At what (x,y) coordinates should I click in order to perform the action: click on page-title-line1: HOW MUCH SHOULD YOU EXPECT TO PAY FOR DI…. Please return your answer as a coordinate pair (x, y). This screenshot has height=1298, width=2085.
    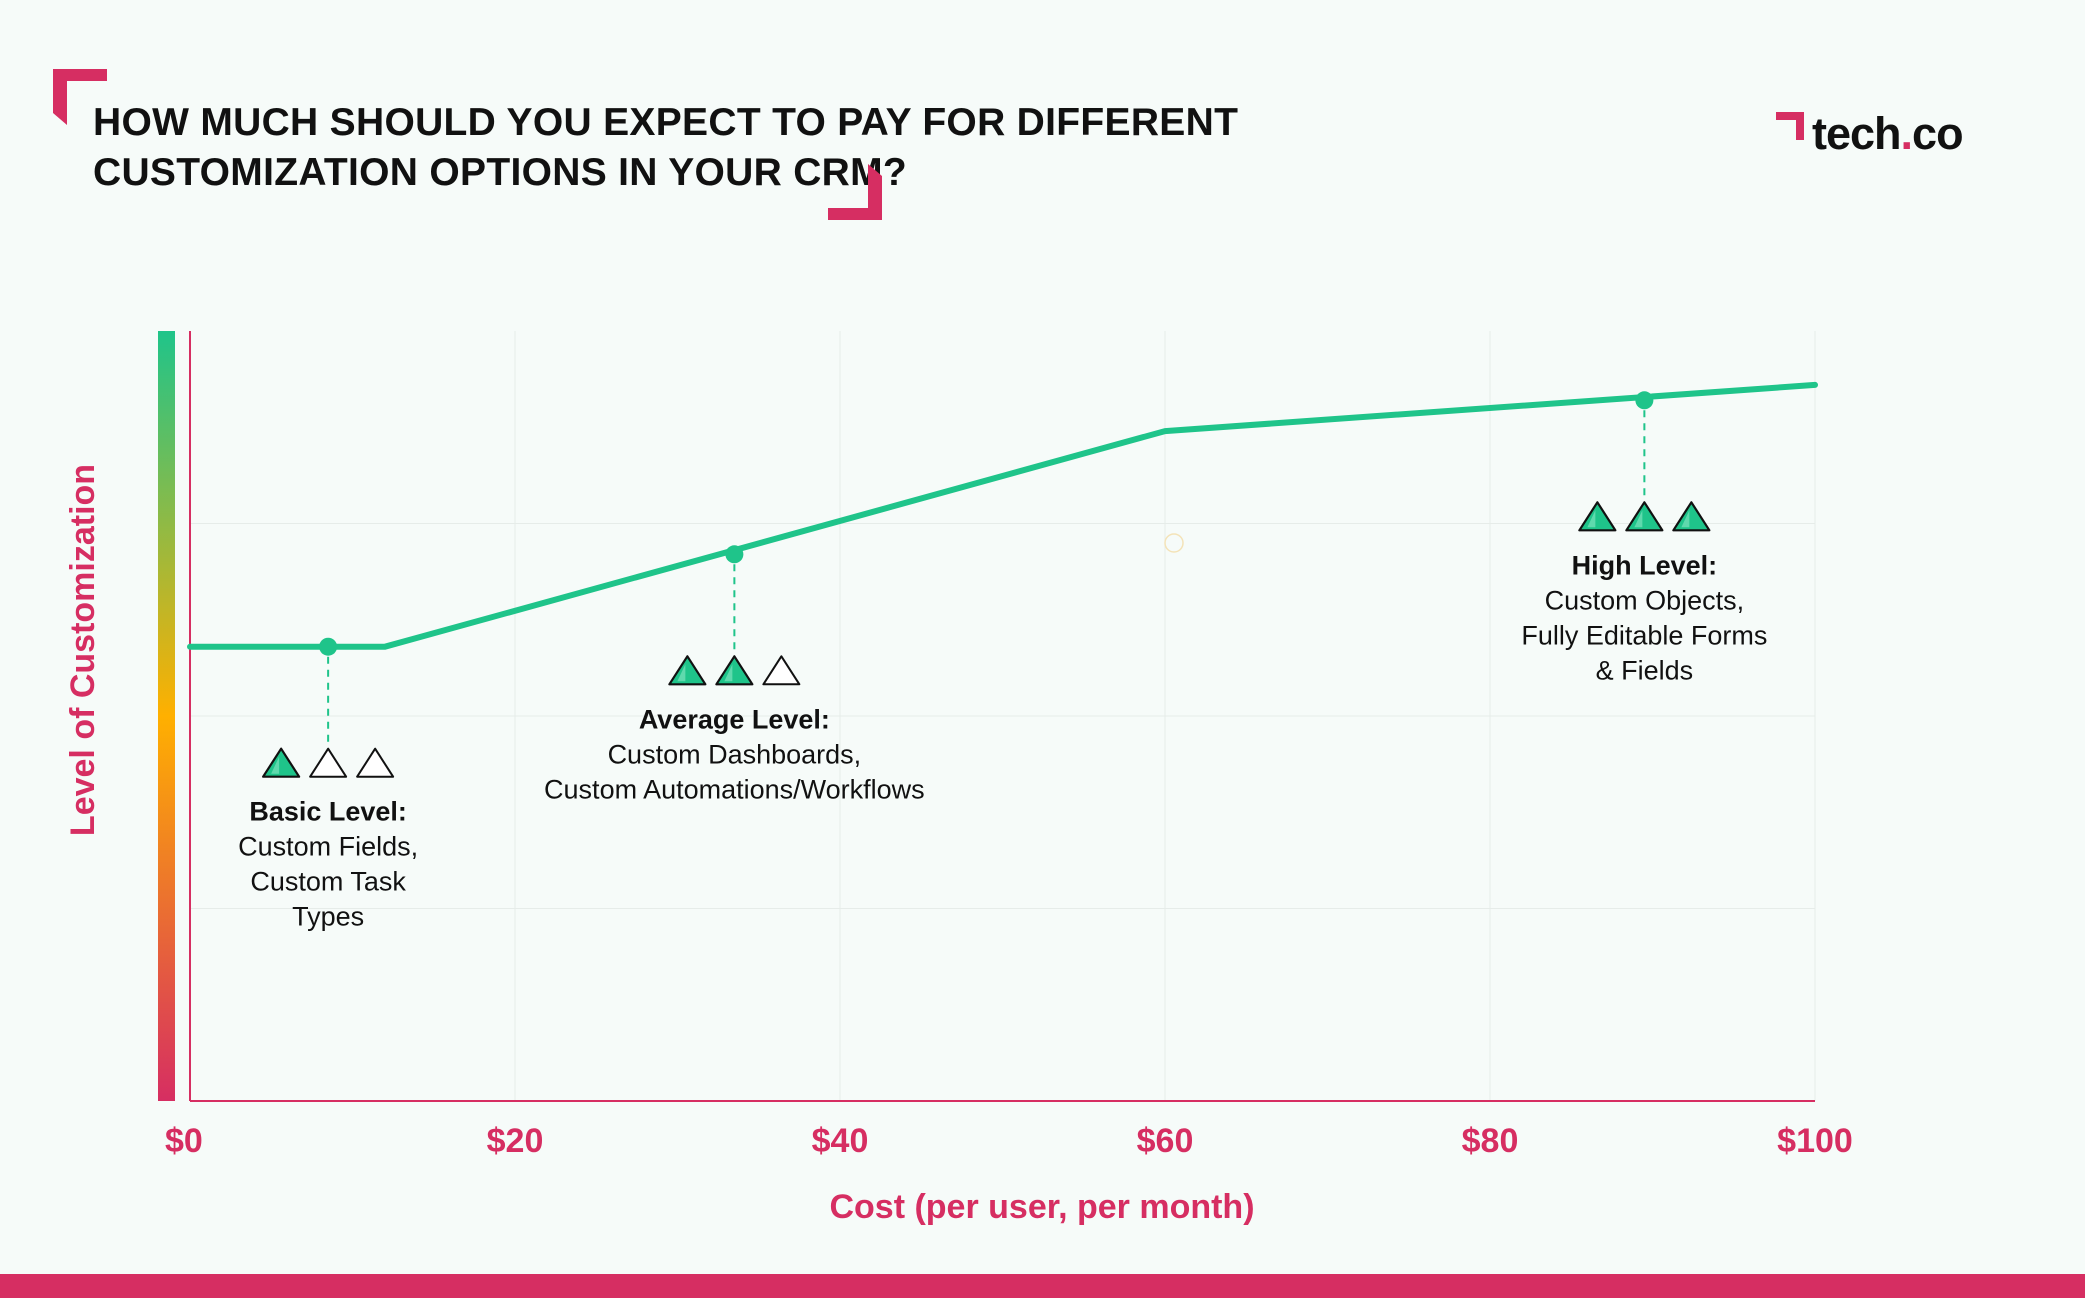
    Looking at the image, I should click on (666, 122).